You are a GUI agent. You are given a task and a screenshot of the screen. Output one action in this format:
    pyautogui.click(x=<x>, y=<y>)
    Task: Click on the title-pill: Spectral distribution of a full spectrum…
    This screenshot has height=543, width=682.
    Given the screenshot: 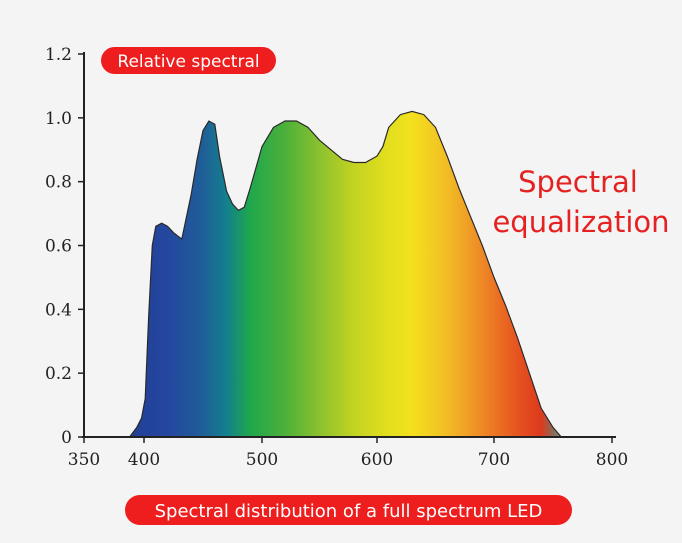 What is the action you would take?
    pyautogui.click(x=348, y=510)
    